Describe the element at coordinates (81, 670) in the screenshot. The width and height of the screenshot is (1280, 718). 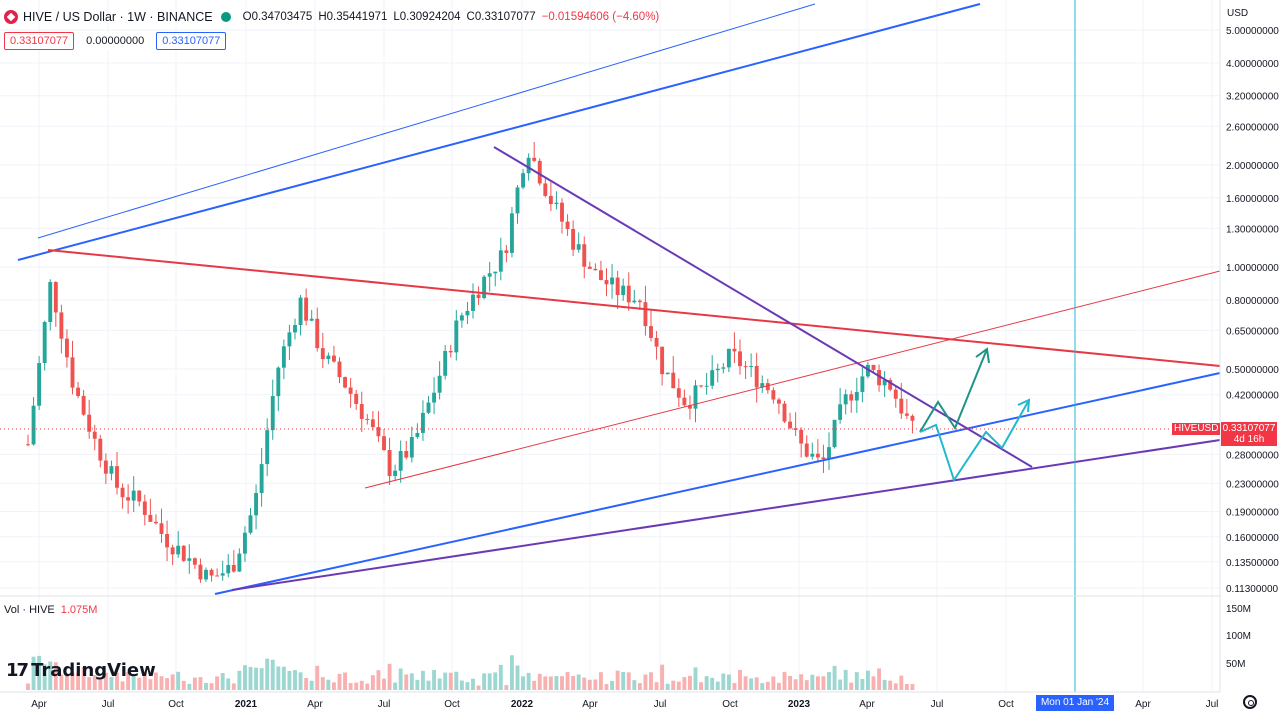
I see `tradingview-logo: 17 TradingView` at that location.